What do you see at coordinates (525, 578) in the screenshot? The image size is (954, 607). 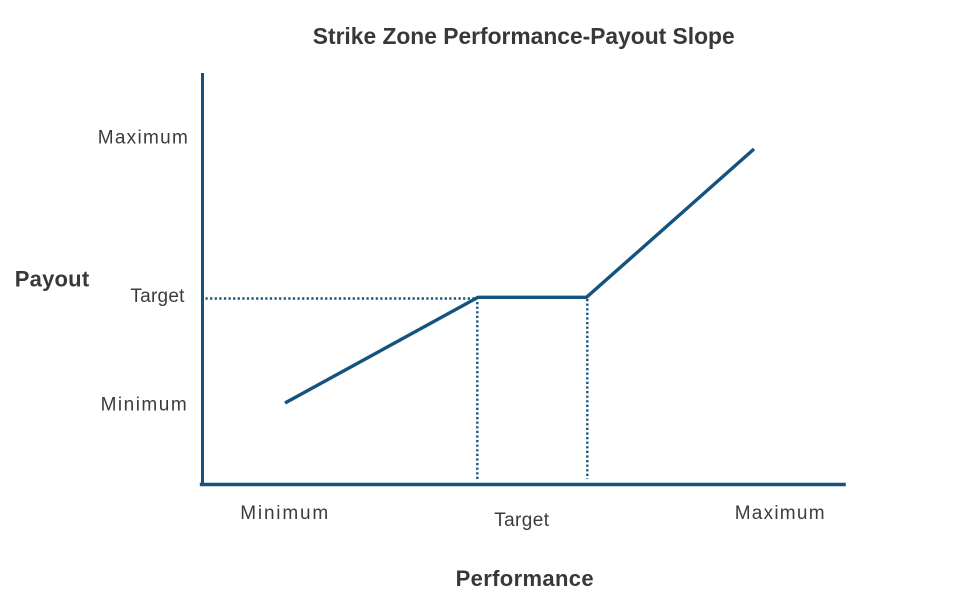 I see `svg-text: Performance` at bounding box center [525, 578].